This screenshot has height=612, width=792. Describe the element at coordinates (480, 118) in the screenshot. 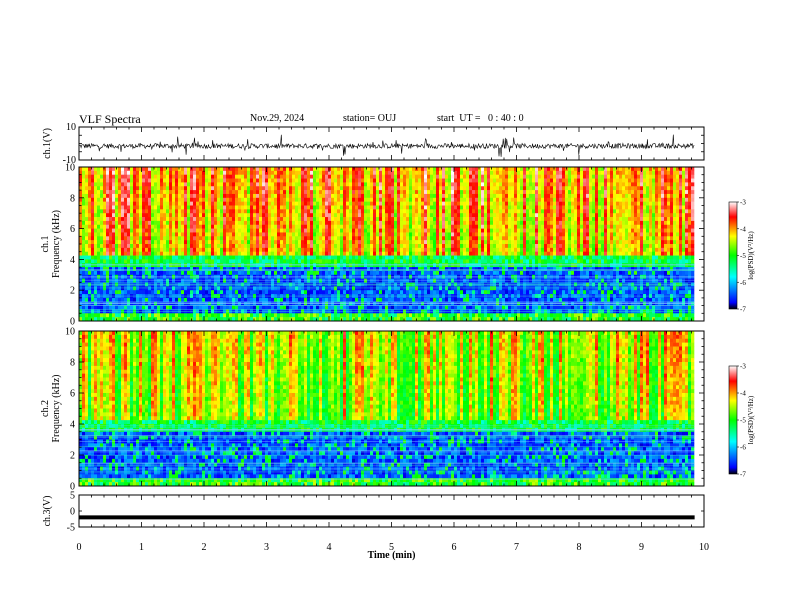

I see `start-time-label: start UT = 0 : 40 : 0` at that location.